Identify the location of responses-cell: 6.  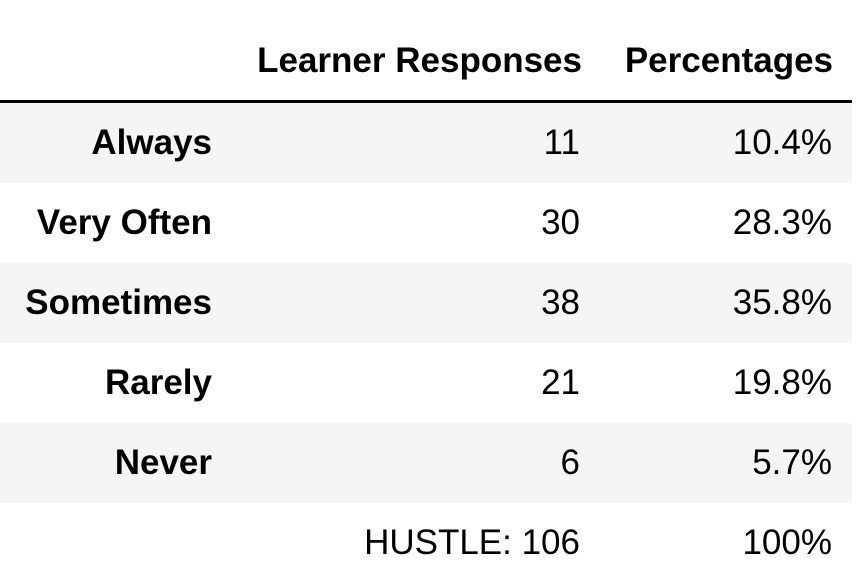
(570, 462).